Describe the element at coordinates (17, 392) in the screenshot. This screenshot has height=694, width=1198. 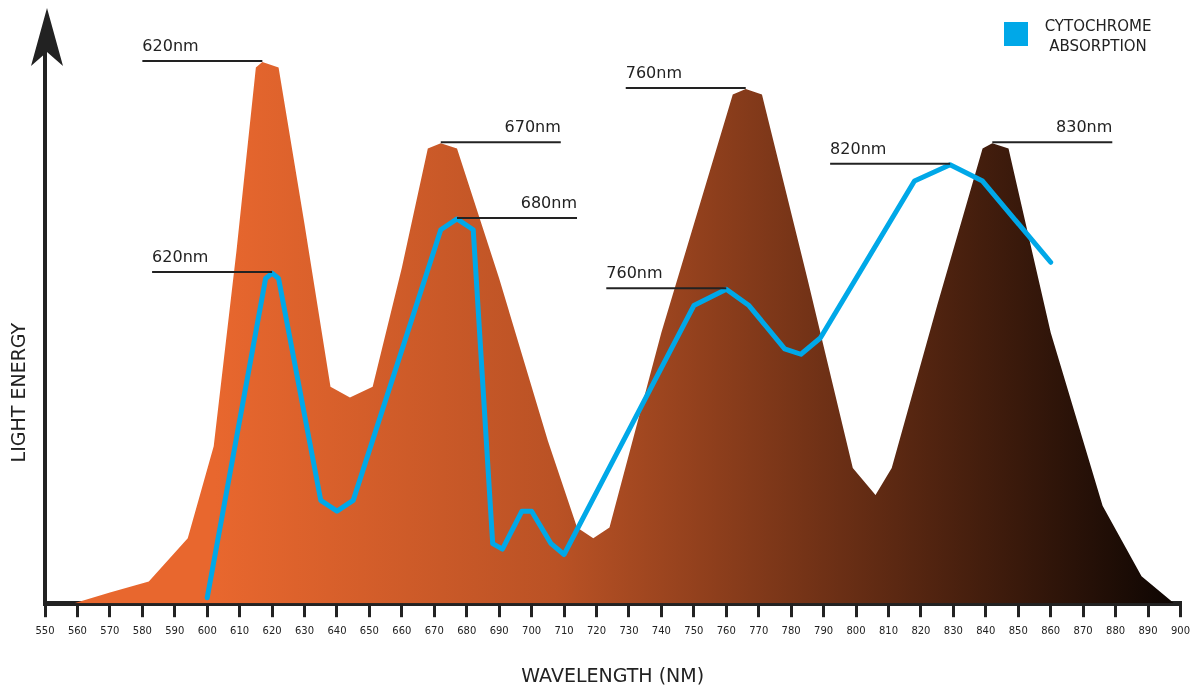
I see `y-axis-title: LIGHT ENERGY` at that location.